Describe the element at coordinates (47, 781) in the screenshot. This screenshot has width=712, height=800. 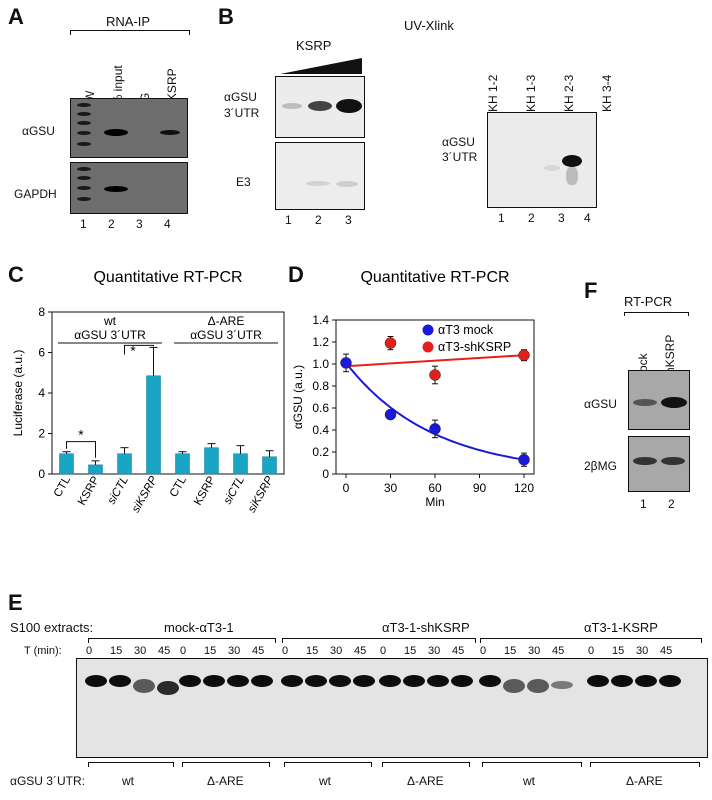
I see `utr-label: αGSU 3´UTR:` at that location.